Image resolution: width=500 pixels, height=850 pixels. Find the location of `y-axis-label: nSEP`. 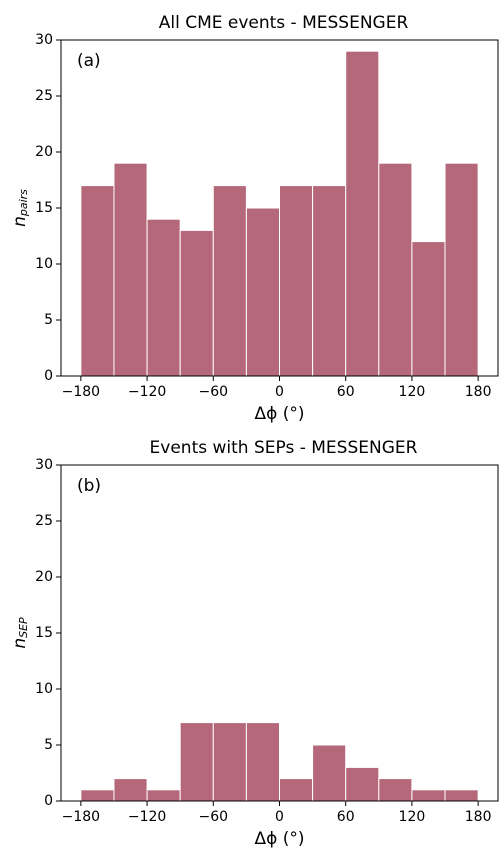

y-axis-label: nSEP is located at coordinates (20, 633).